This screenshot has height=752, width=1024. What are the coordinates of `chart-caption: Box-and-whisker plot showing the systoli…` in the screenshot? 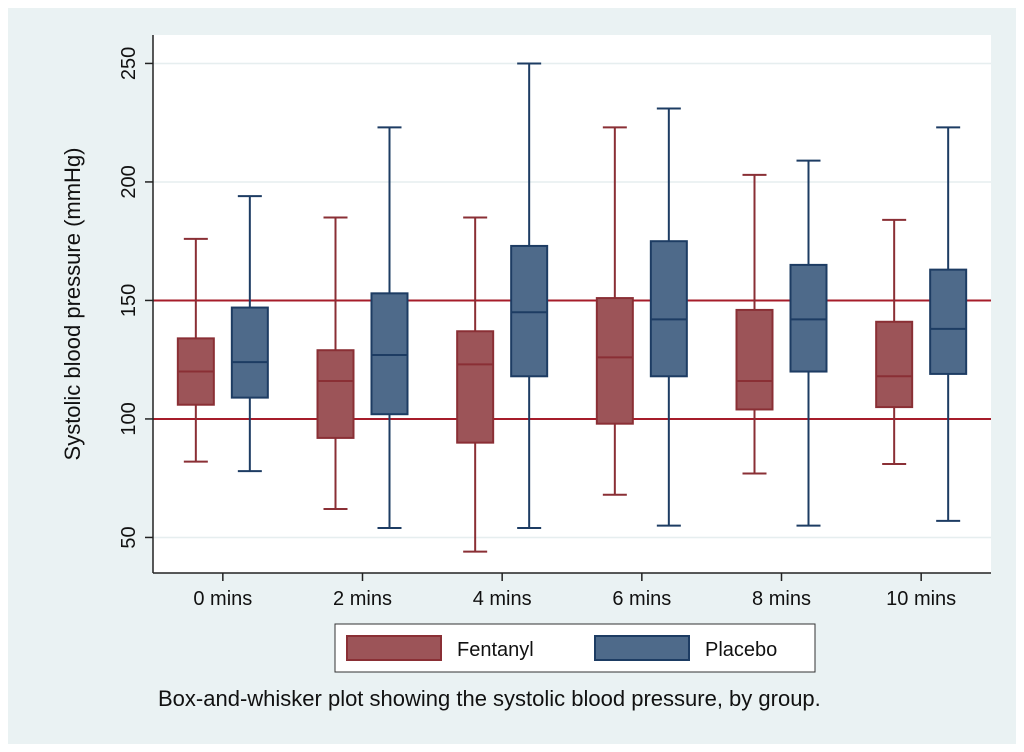 It's located at (489, 698).